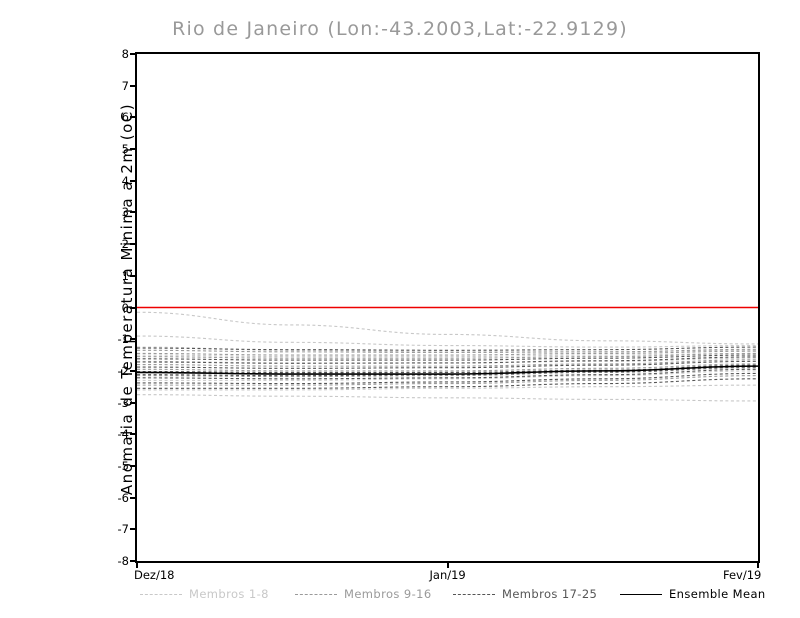 The height and width of the screenshot is (618, 800). I want to click on legend-item: Membros 1-8, so click(204, 594).